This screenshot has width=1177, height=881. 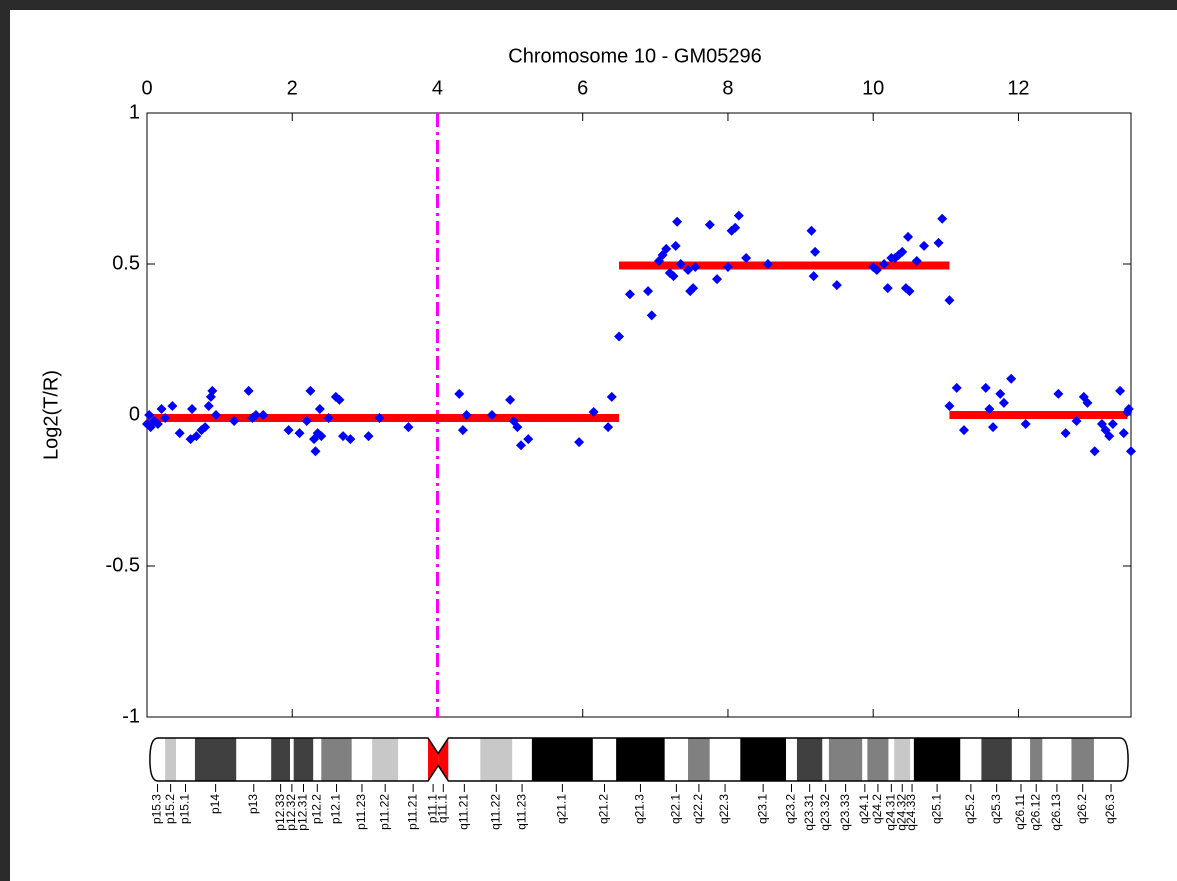 What do you see at coordinates (316, 809) in the screenshot?
I see `band-label: p12.2` at bounding box center [316, 809].